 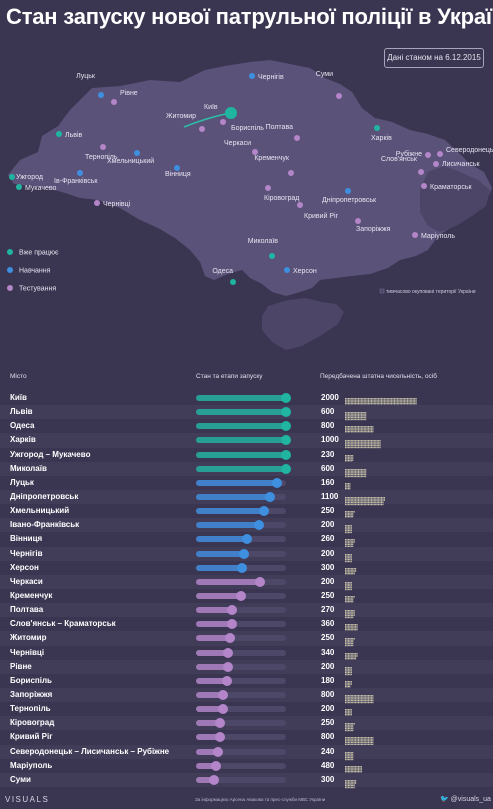 What do you see at coordinates (328, 610) in the screenshot?
I see `row-count: 270` at bounding box center [328, 610].